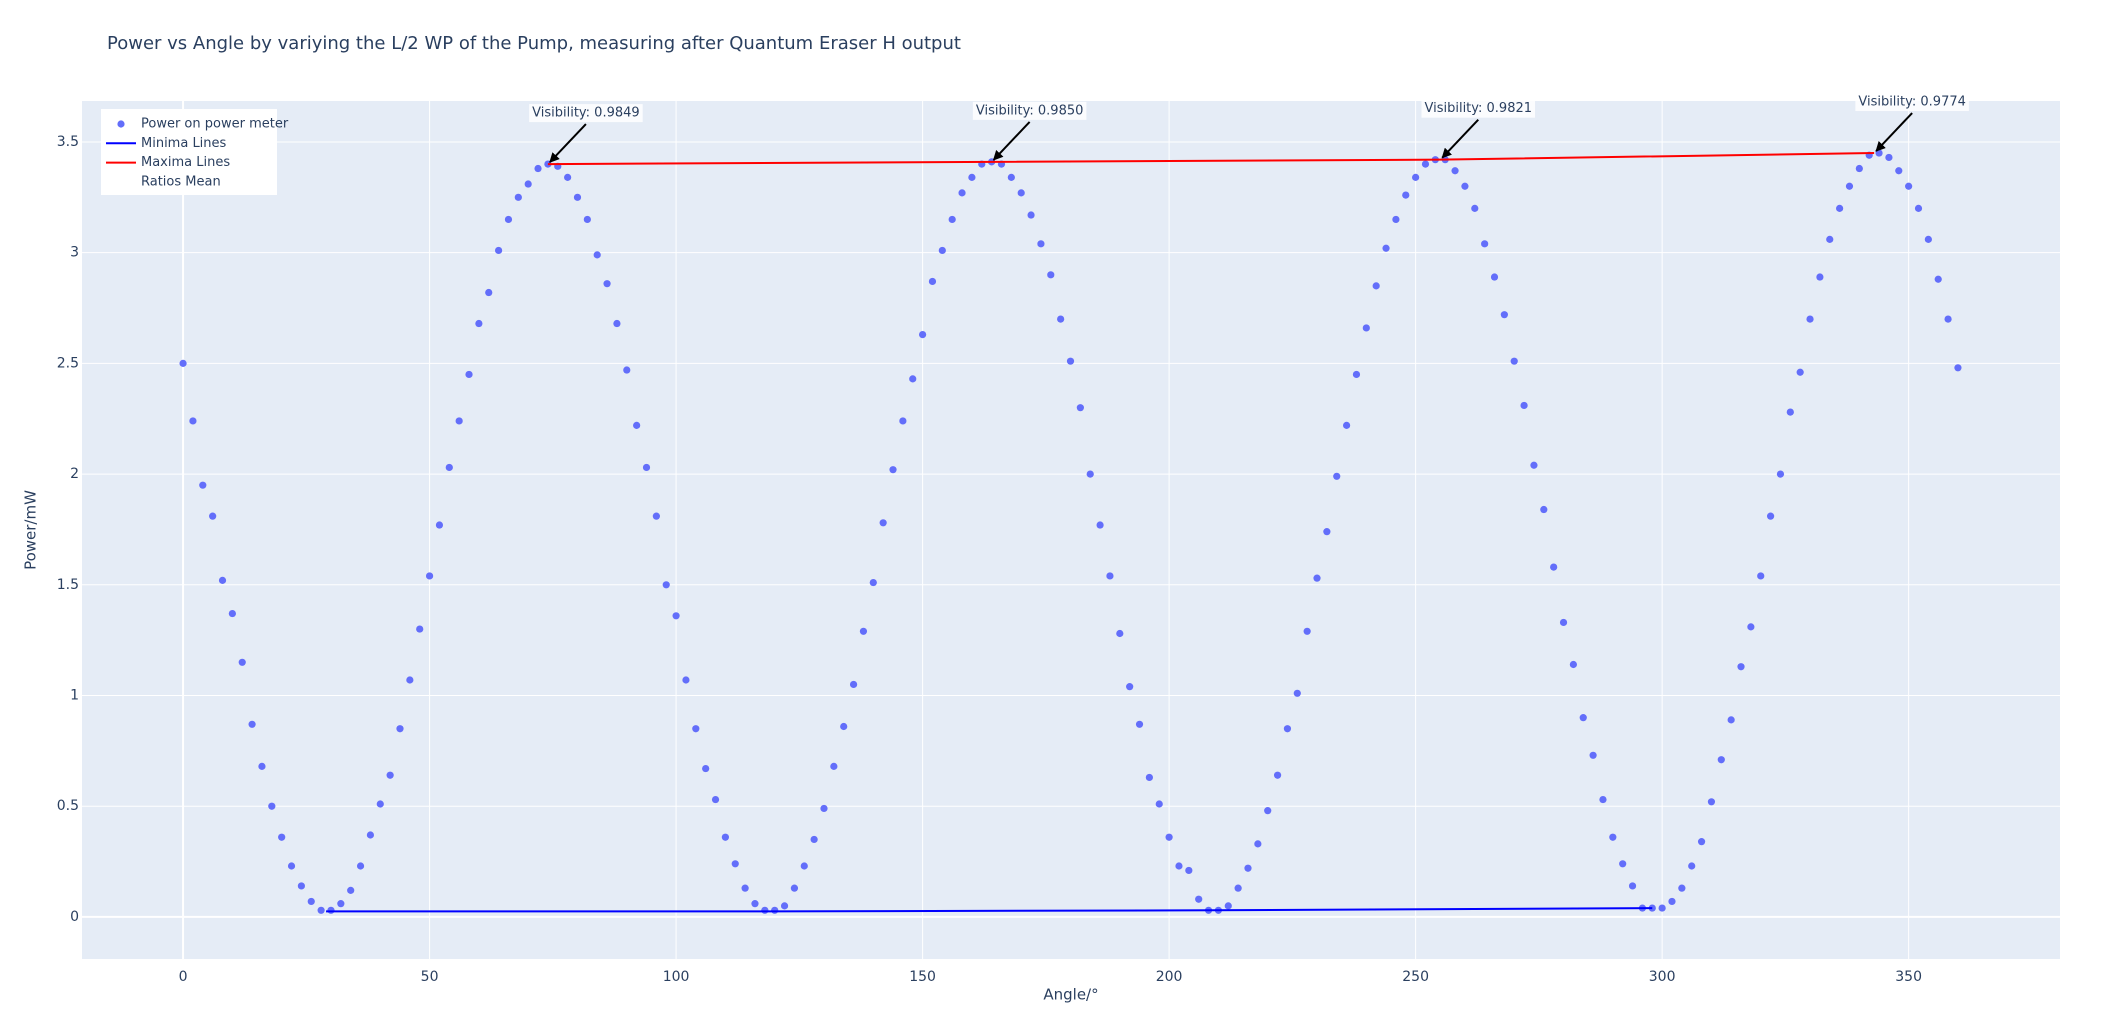  What do you see at coordinates (922, 977) in the screenshot?
I see `x-tick-label: 150` at bounding box center [922, 977].